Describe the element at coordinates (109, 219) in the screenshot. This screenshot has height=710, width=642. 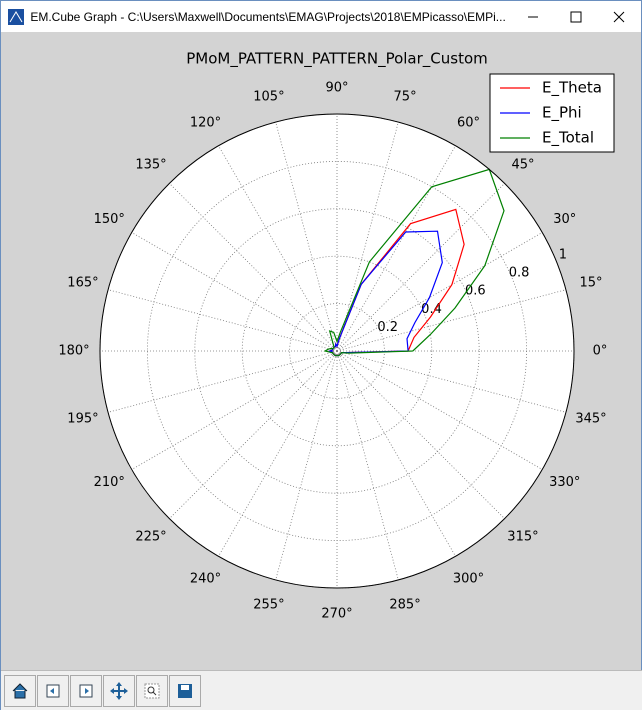
I see `angular-tick-label: 150°` at that location.